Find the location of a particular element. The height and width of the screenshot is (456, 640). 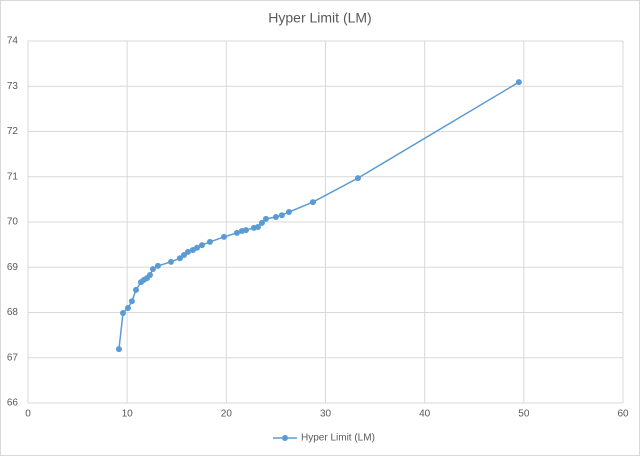

y-tick-label: 69 is located at coordinates (13, 267).